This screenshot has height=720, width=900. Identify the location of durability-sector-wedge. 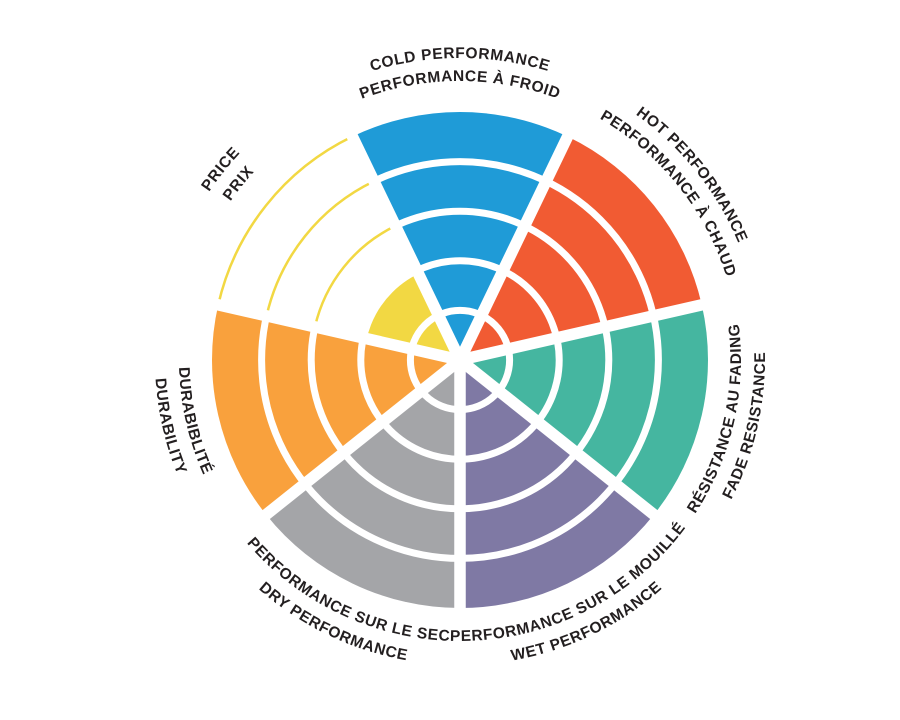
(335, 409).